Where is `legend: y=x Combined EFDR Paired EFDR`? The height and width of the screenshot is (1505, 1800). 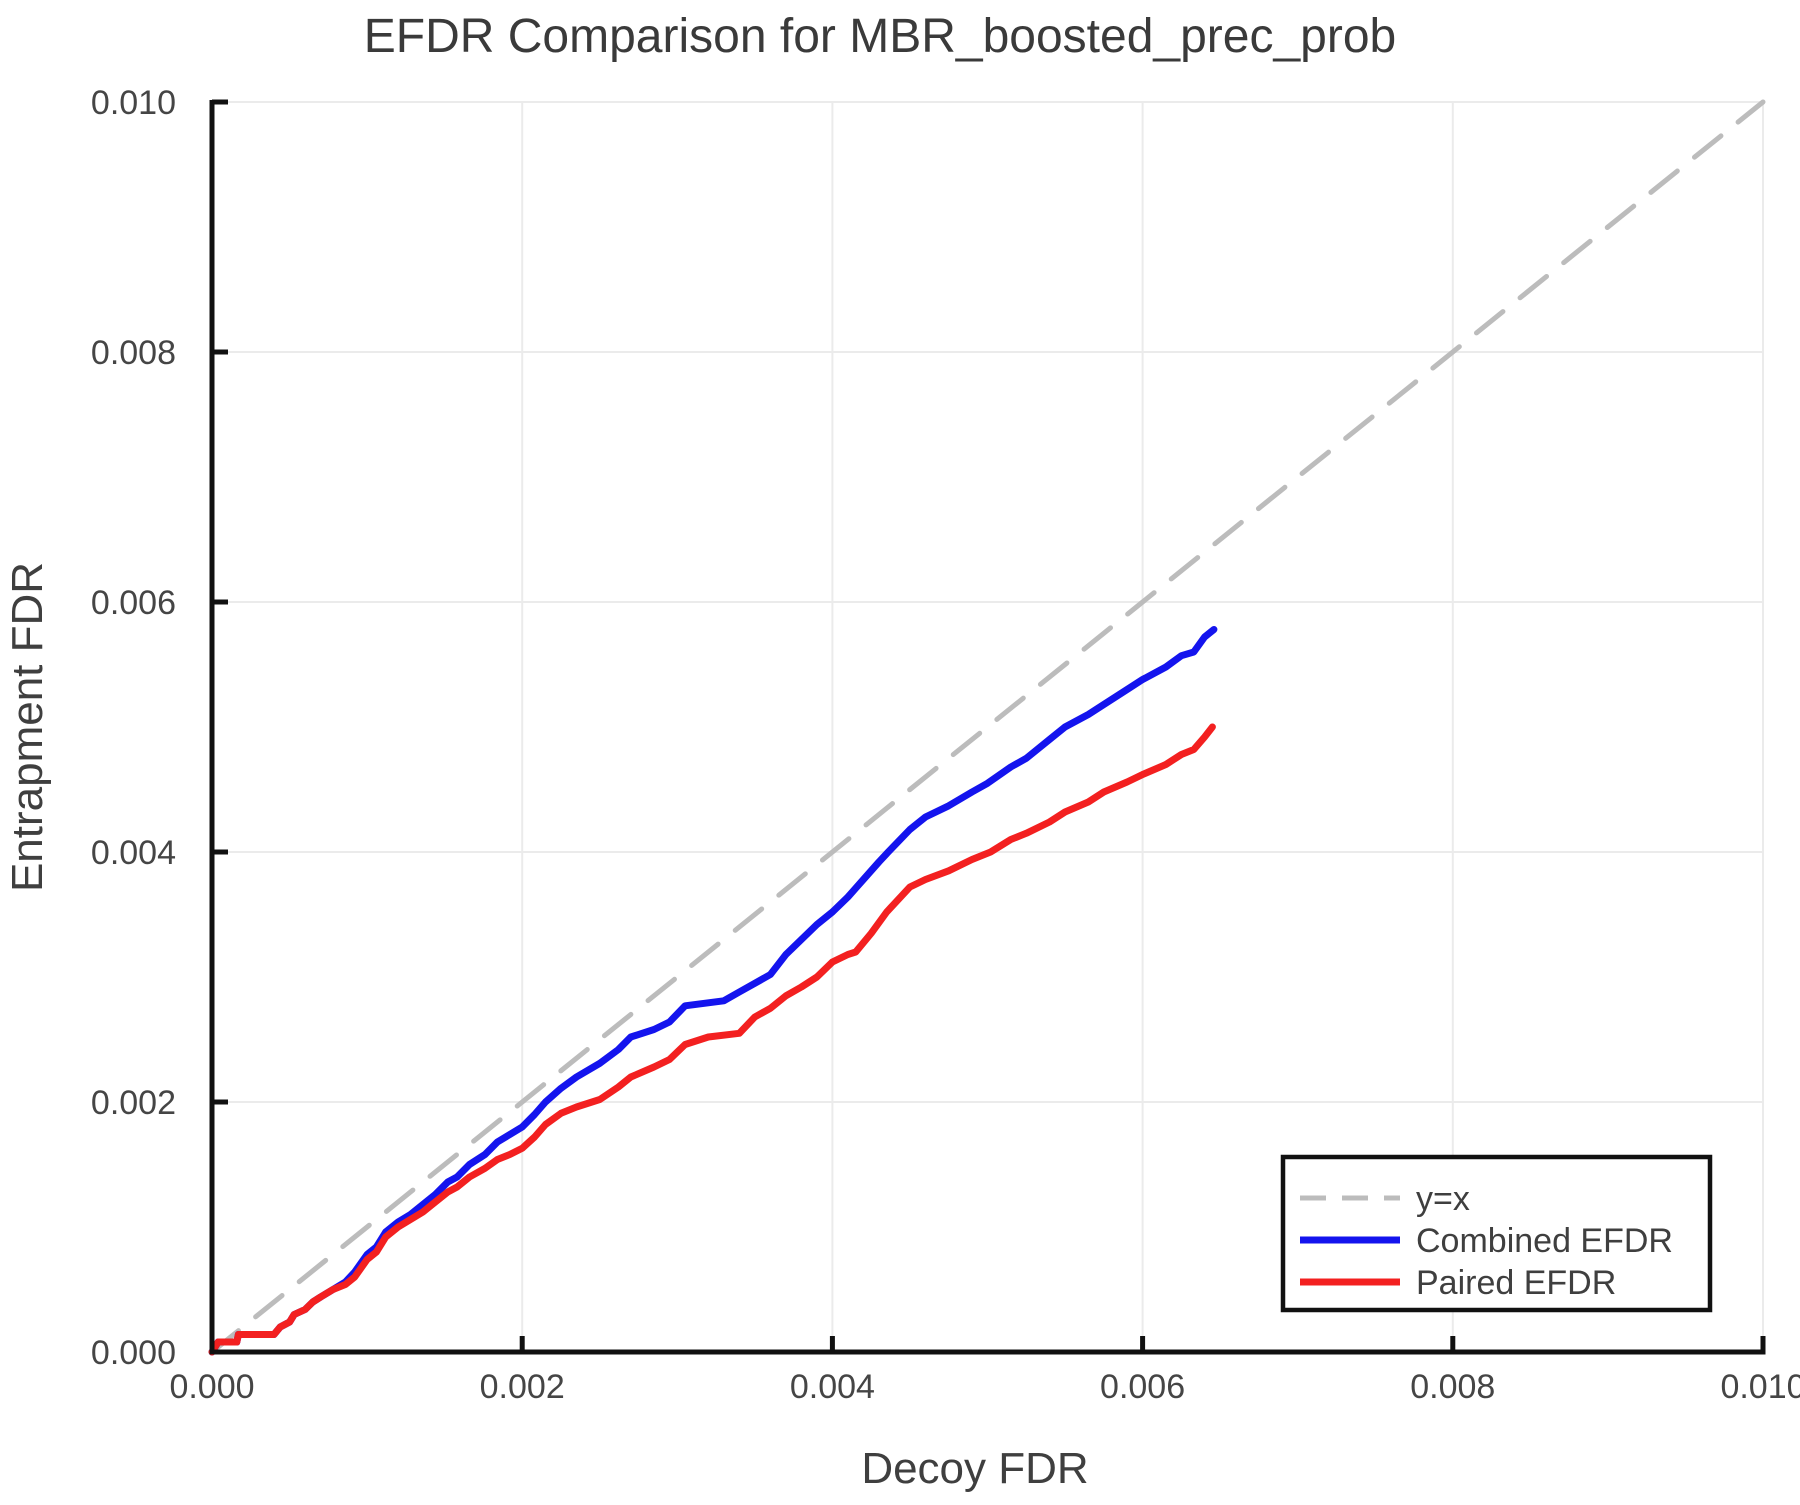
legend: y=x Combined EFDR Paired EFDR is located at coordinates (1496, 1233).